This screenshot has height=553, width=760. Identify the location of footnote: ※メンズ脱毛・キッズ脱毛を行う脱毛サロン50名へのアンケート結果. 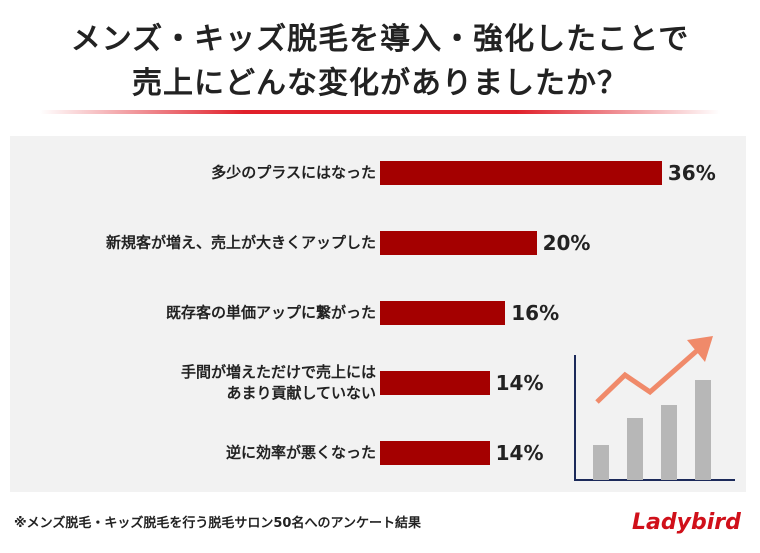
(217, 523).